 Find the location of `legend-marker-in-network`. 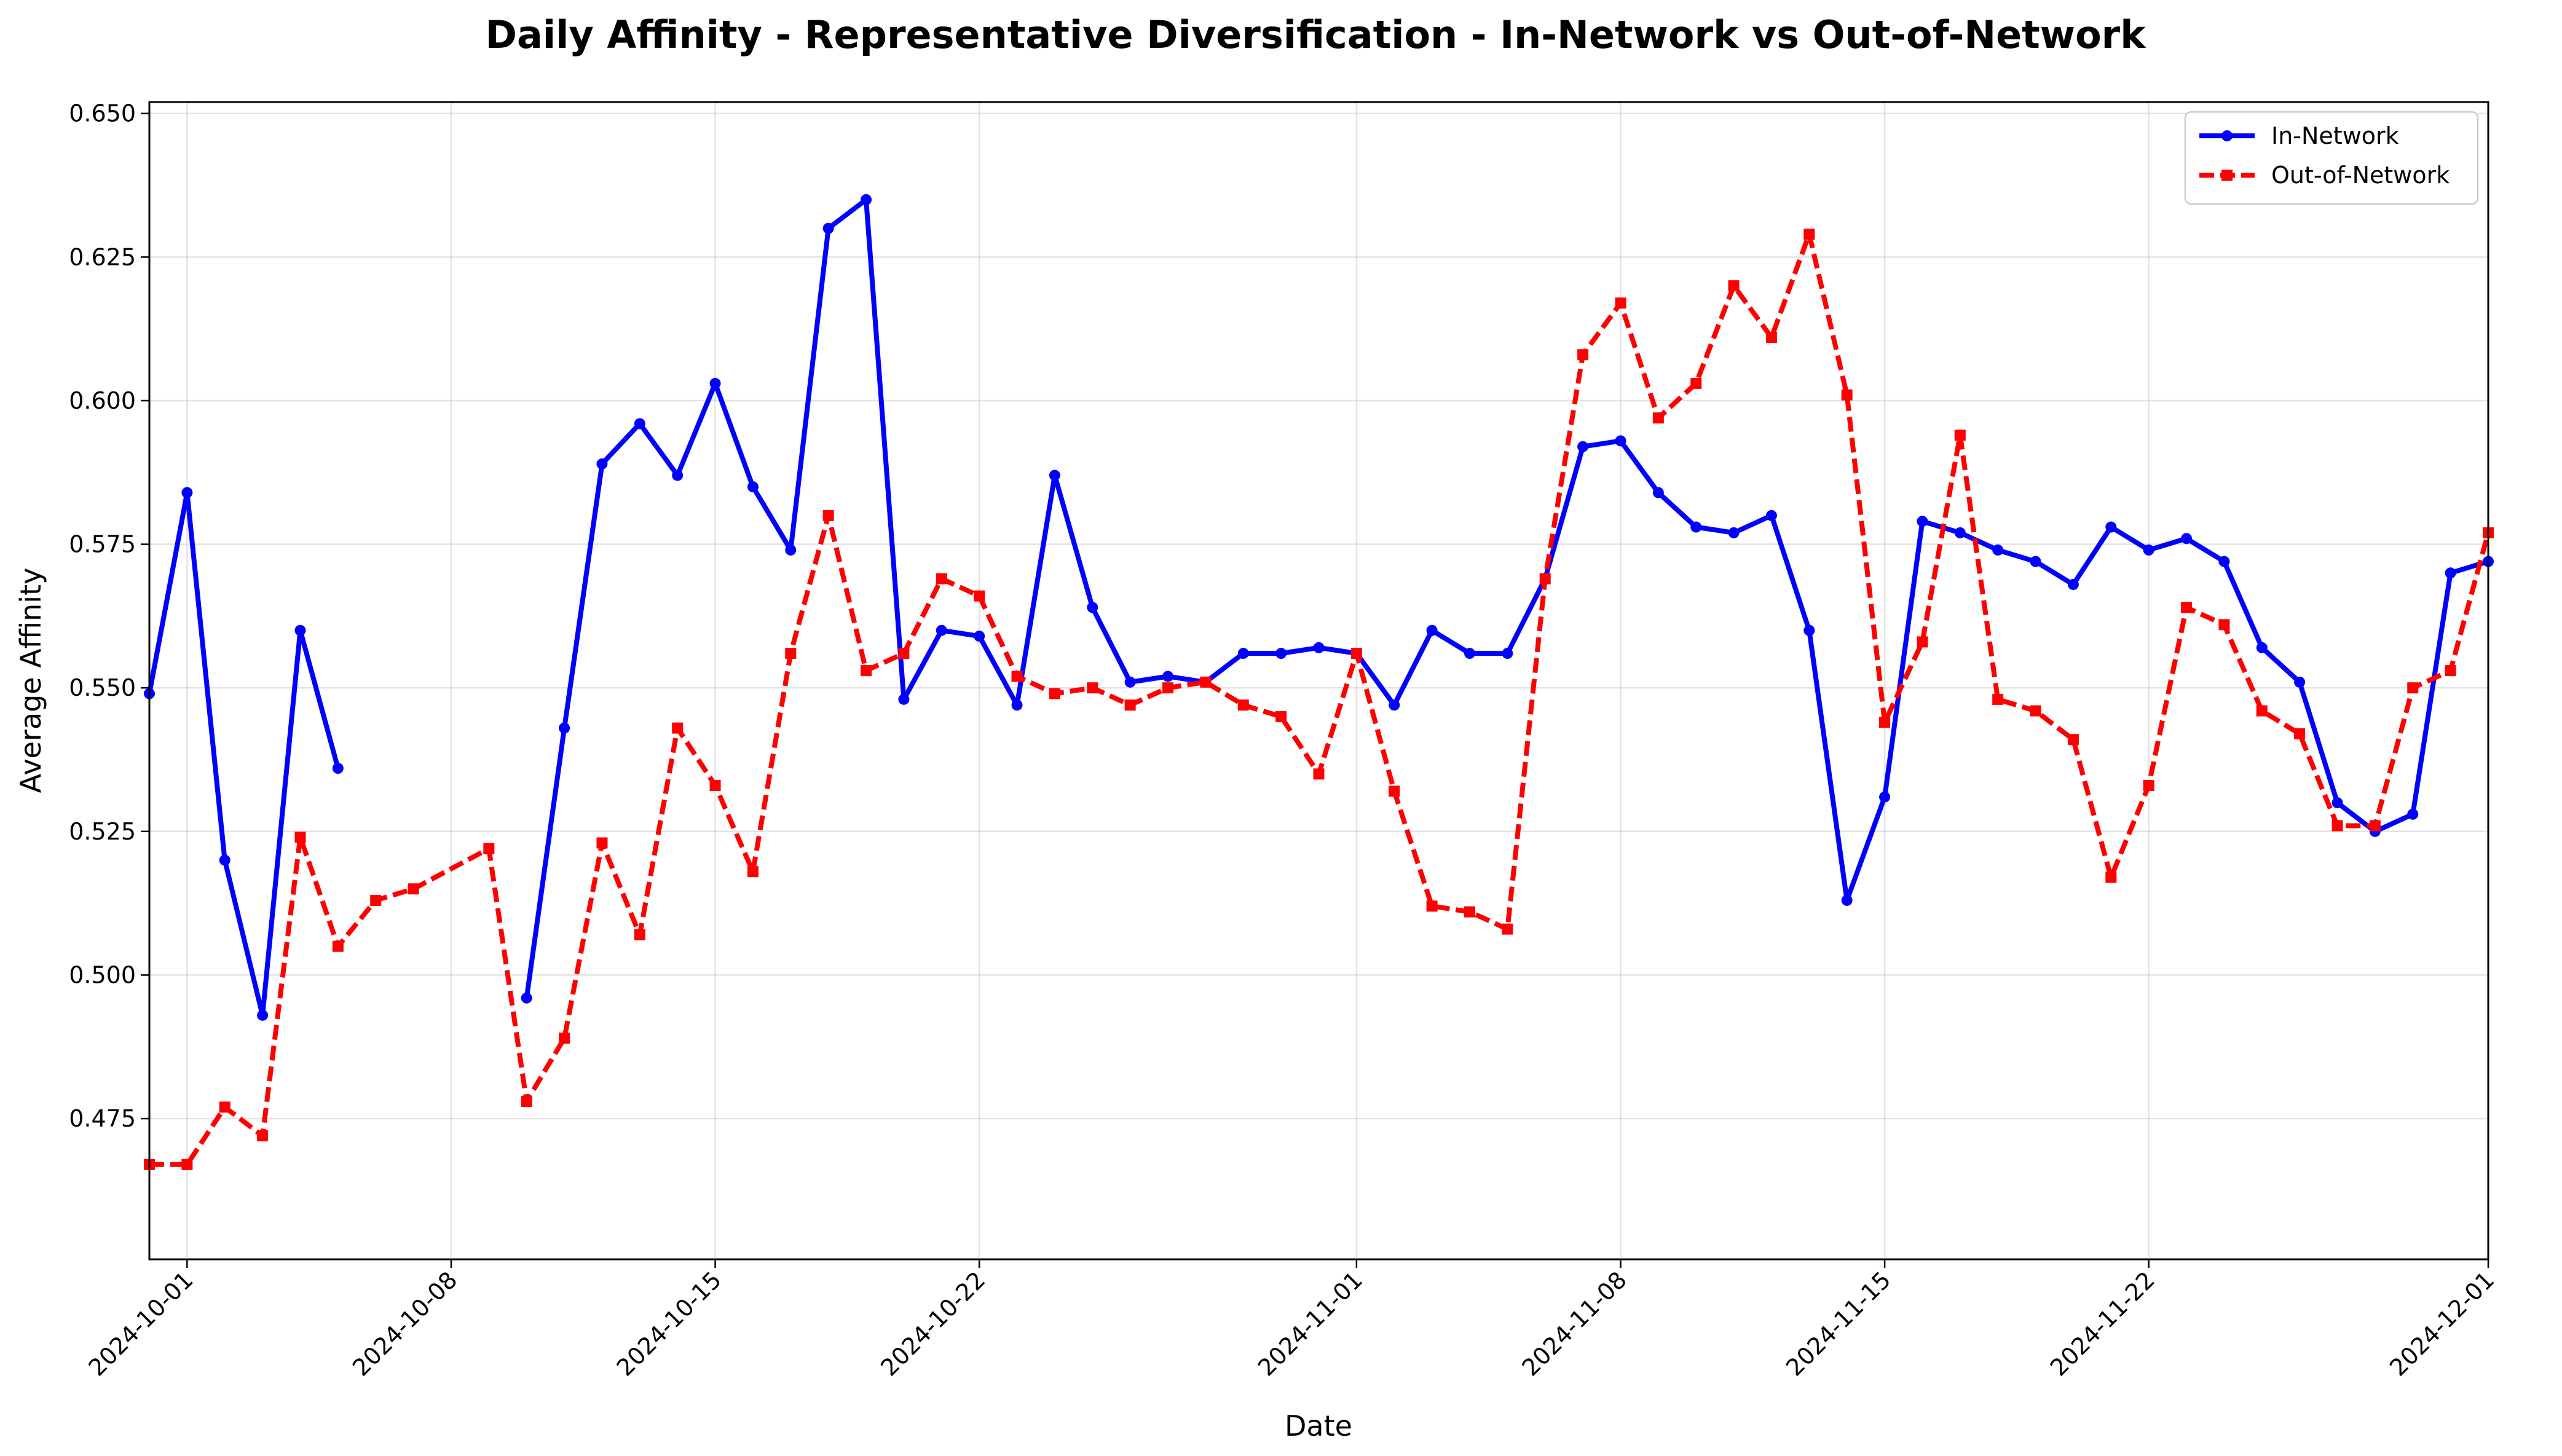

legend-marker-in-network is located at coordinates (2227, 135).